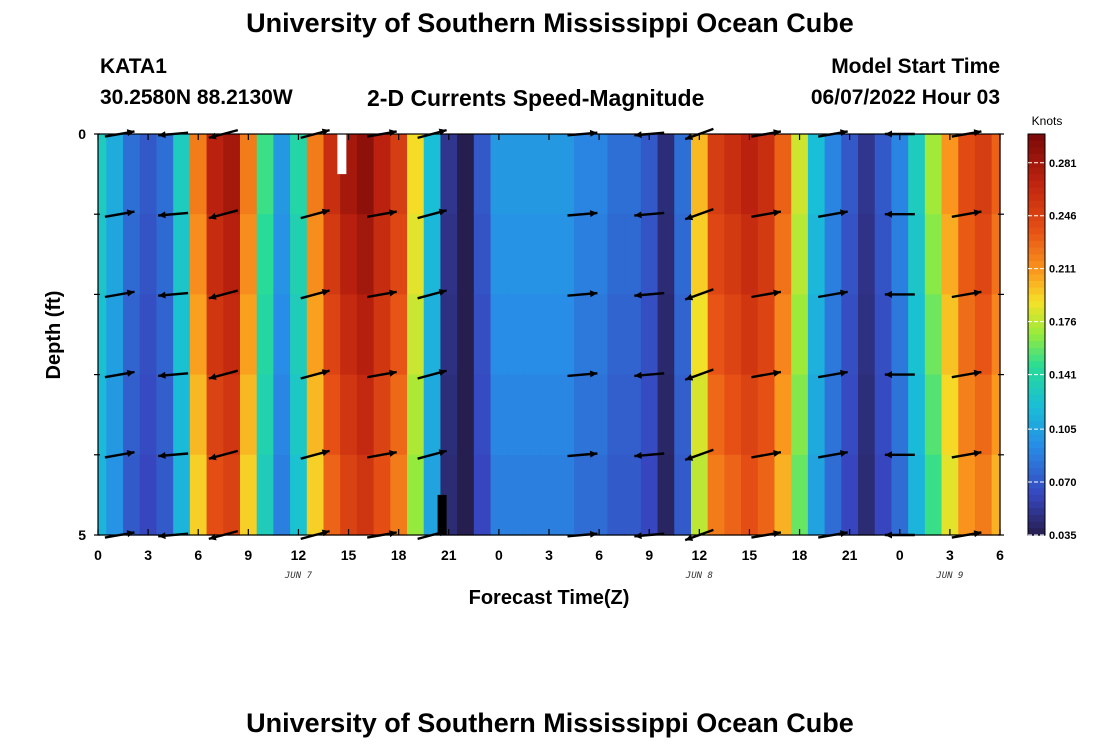  I want to click on missing-data-markers, so click(392, 334).